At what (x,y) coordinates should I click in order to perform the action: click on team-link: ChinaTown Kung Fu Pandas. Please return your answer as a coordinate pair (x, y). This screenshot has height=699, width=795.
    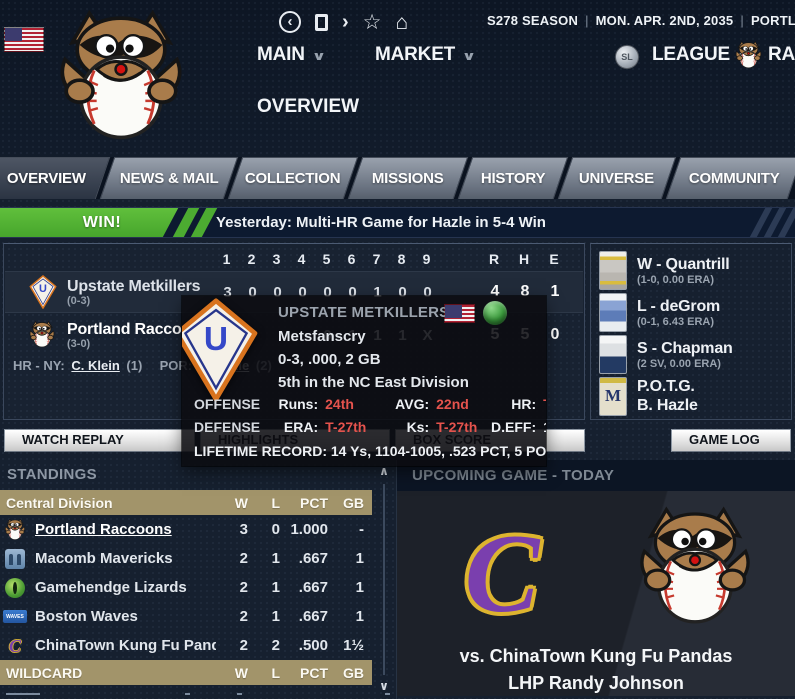
    Looking at the image, I should click on (125, 645).